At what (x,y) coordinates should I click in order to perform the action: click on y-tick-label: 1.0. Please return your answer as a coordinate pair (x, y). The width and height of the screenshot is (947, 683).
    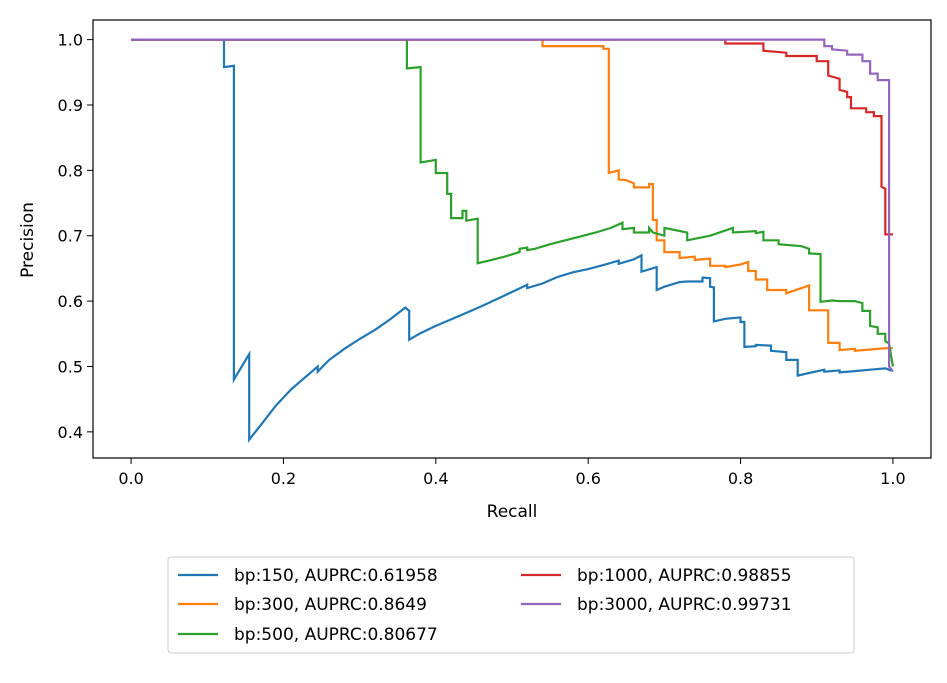
    Looking at the image, I should click on (70, 40).